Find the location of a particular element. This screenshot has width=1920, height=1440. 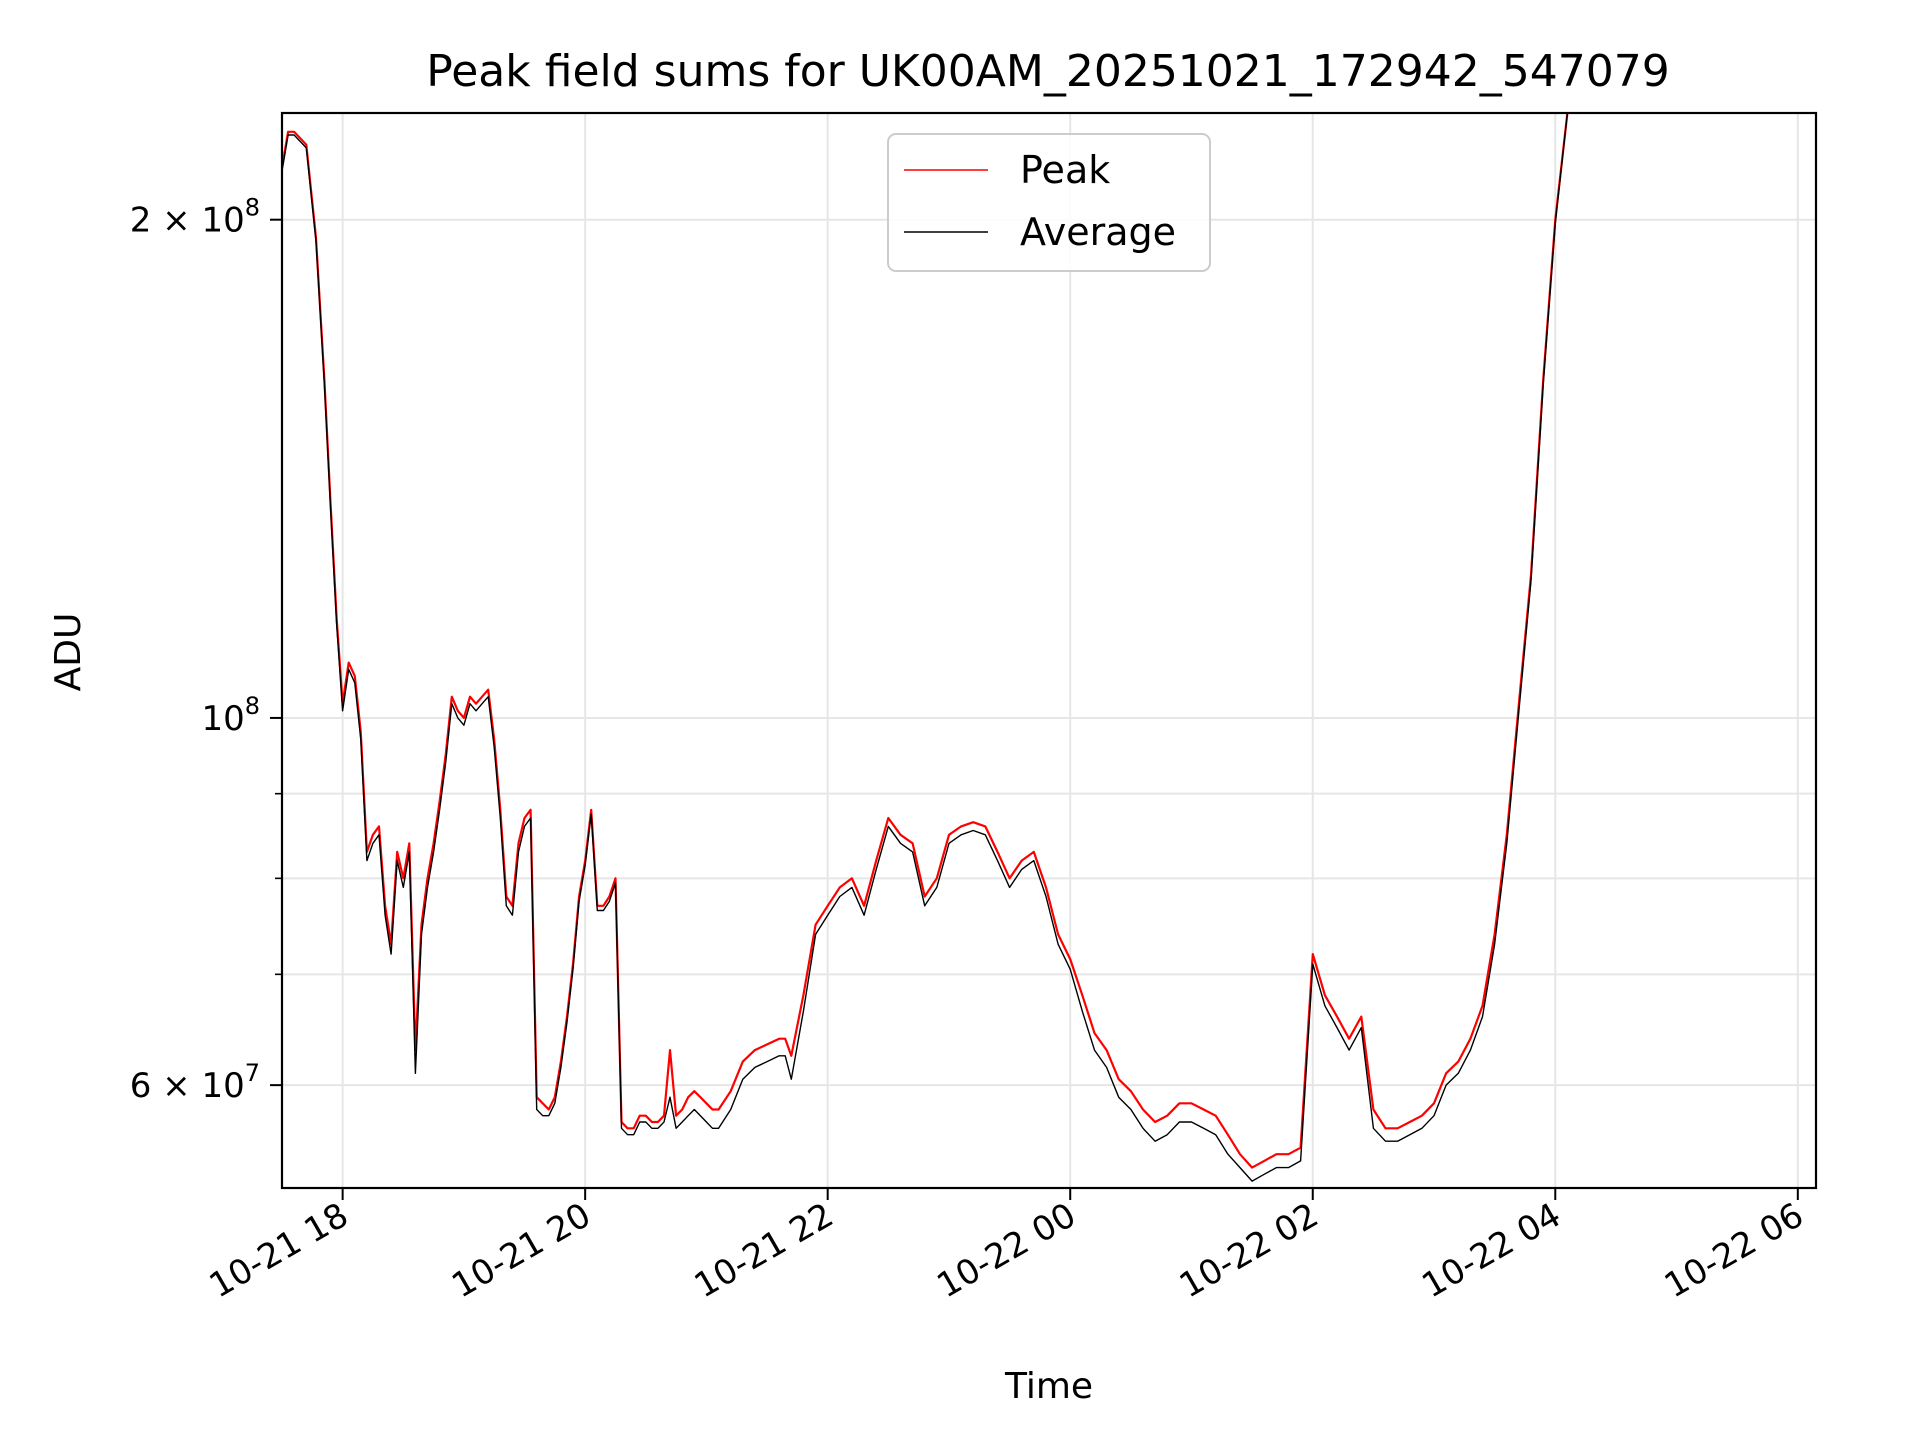

legend-box is located at coordinates (1049, 202).